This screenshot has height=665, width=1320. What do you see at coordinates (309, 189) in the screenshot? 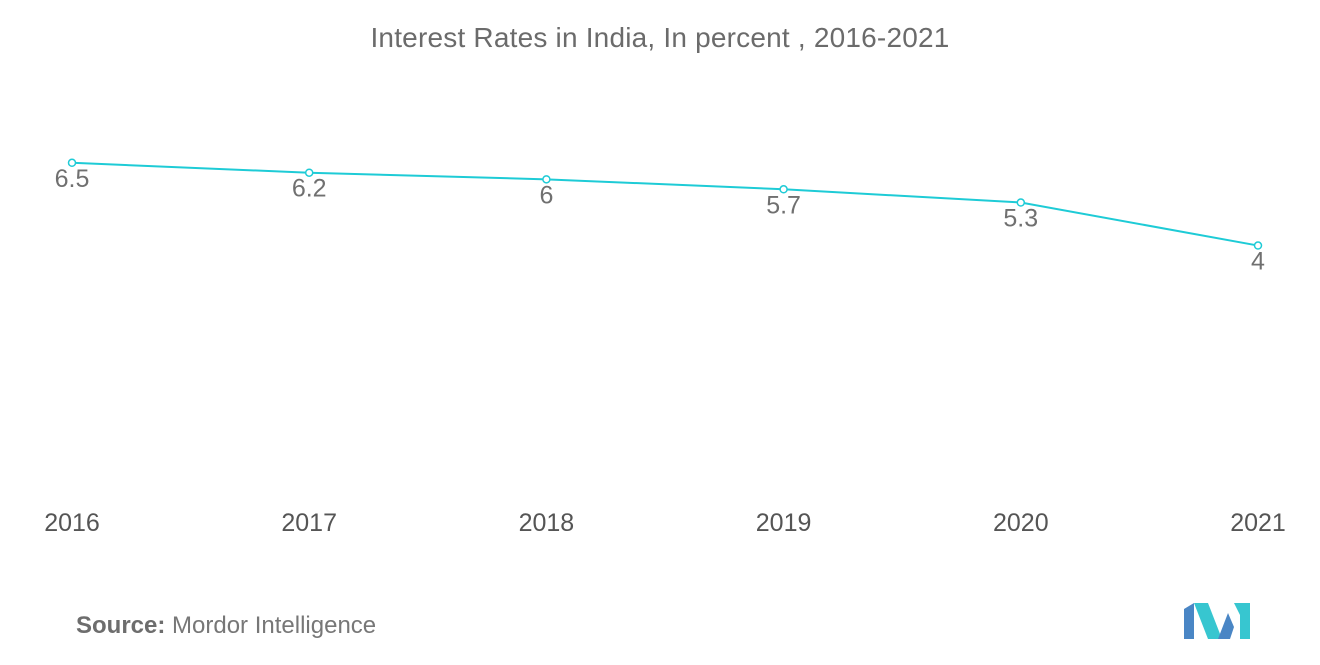
I see `data-label-2017: 6.2` at bounding box center [309, 189].